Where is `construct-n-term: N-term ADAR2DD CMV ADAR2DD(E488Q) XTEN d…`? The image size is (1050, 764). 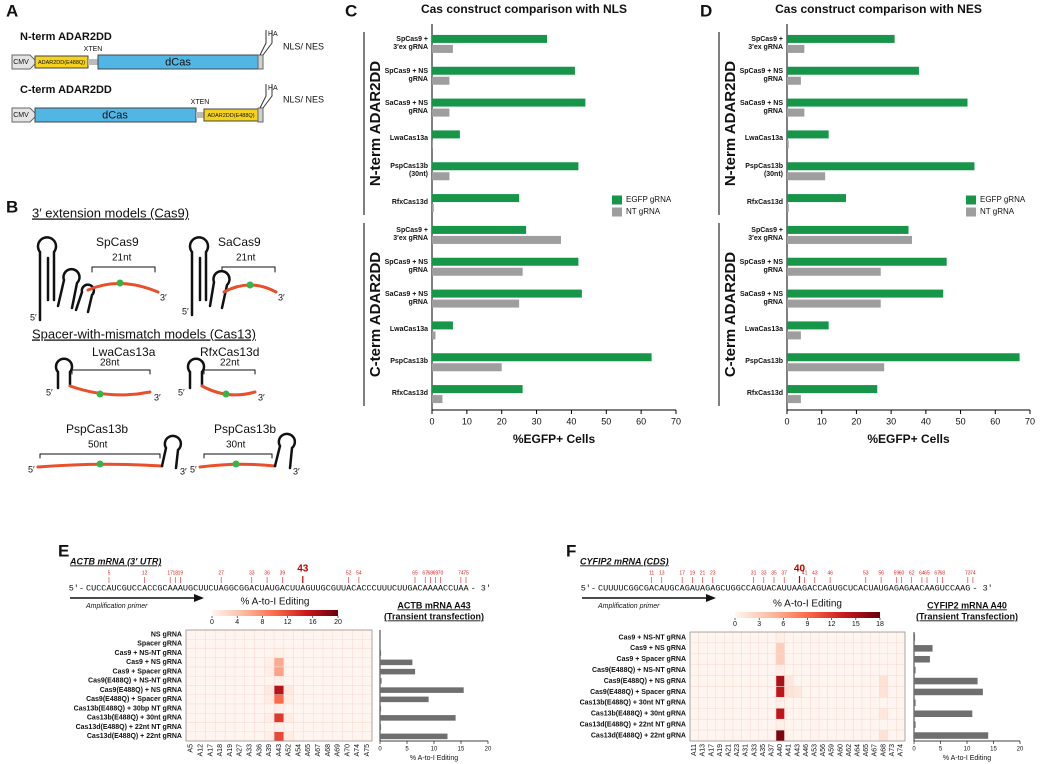 construct-n-term: N-term ADAR2DD CMV ADAR2DD(E488Q) XTEN d… is located at coordinates (167, 50).